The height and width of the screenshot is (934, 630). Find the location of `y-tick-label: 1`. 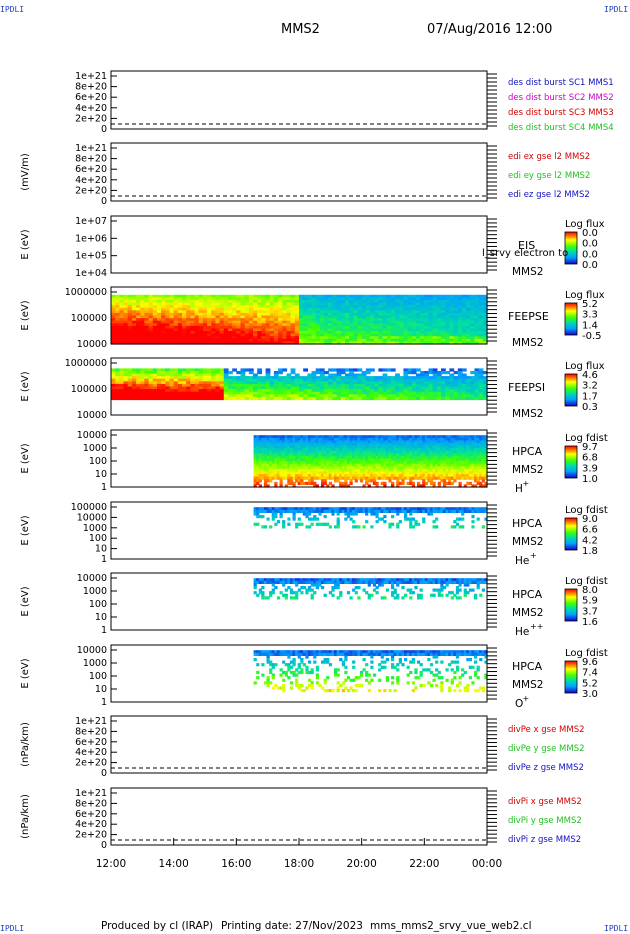

y-tick-label: 1 is located at coordinates (104, 630).